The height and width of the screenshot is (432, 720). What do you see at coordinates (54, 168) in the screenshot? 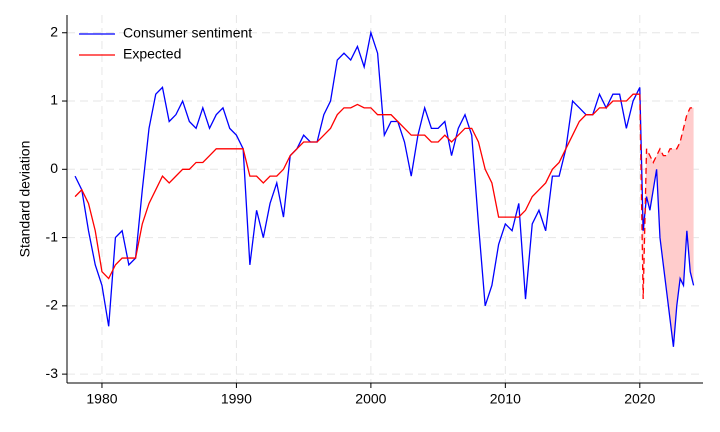
I see `y-tick-label: 0` at bounding box center [54, 168].